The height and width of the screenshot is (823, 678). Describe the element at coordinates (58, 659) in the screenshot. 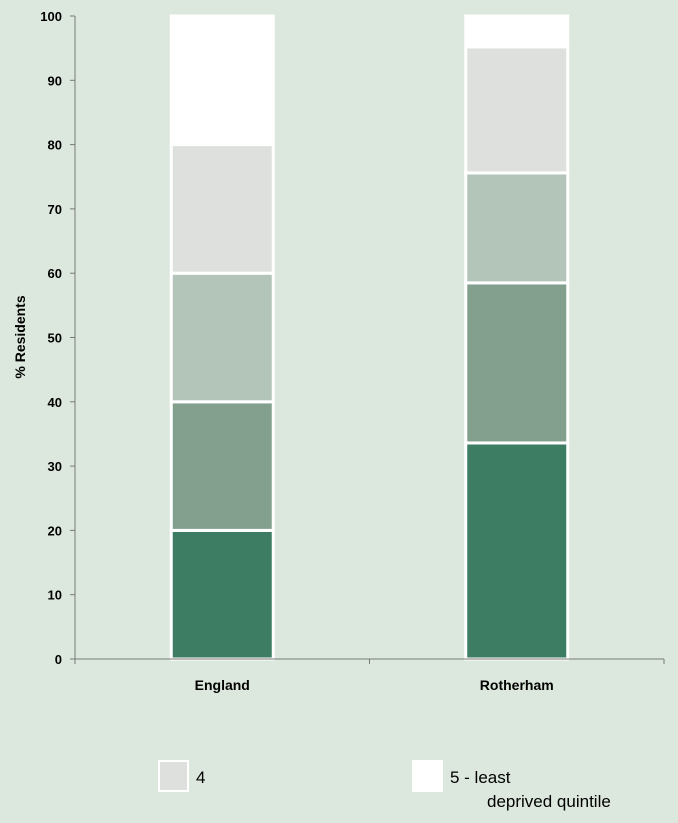

I see `y-tick-label: 0` at that location.